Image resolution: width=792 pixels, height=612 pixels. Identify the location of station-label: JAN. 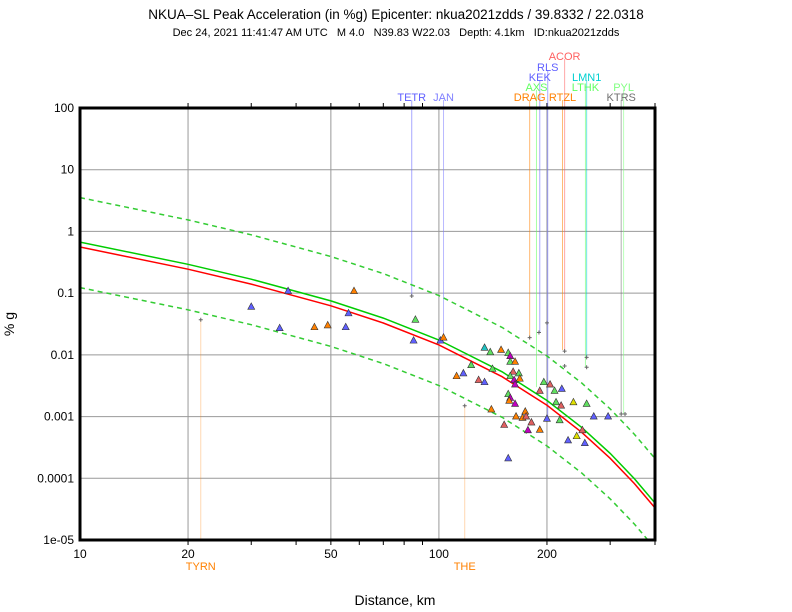
(443, 98).